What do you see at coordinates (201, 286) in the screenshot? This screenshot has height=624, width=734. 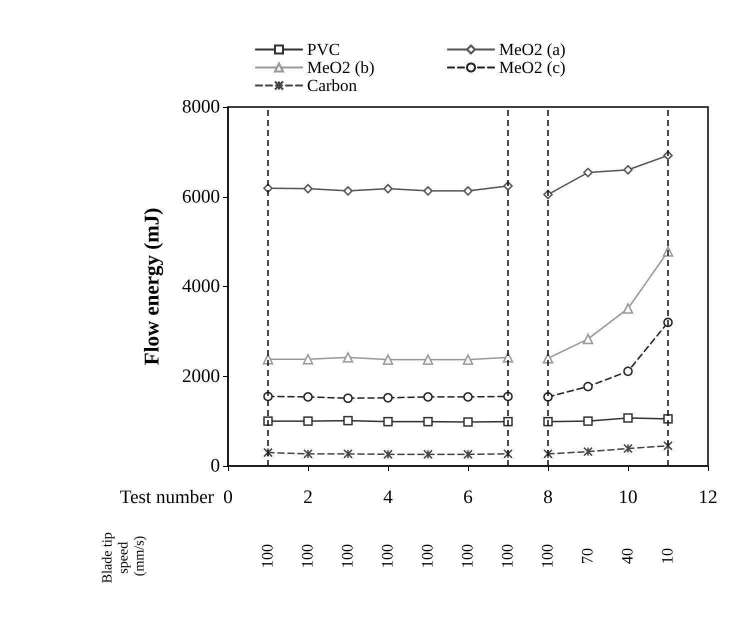 I see `y-tick-label: 4000` at bounding box center [201, 286].